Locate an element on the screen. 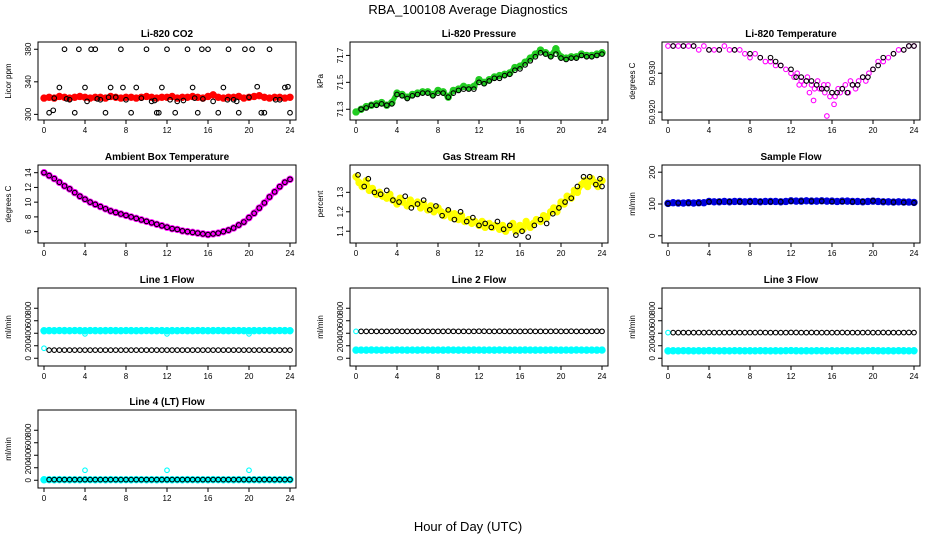 This screenshot has height=540, width=936. y-tick-label: 300 is located at coordinates (28, 114).